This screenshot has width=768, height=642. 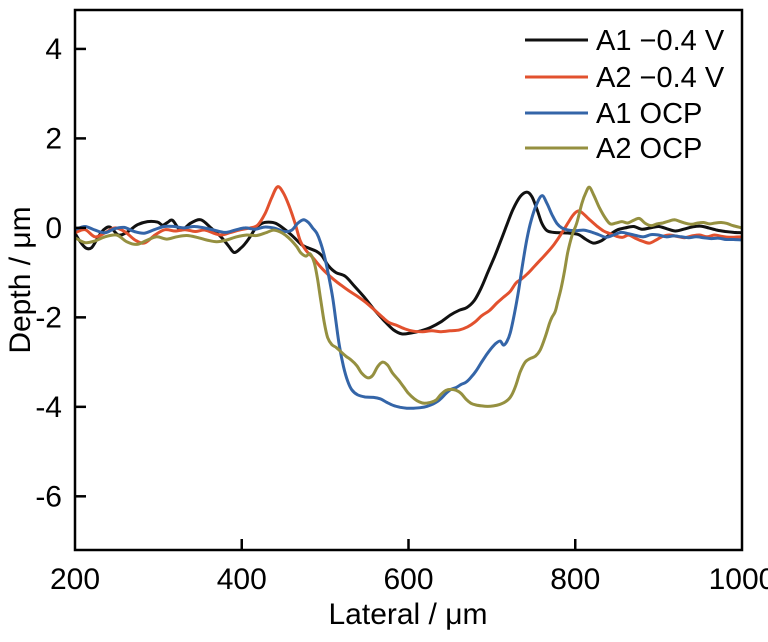 What do you see at coordinates (53, 49) in the screenshot?
I see `y-tick-label: 4` at bounding box center [53, 49].